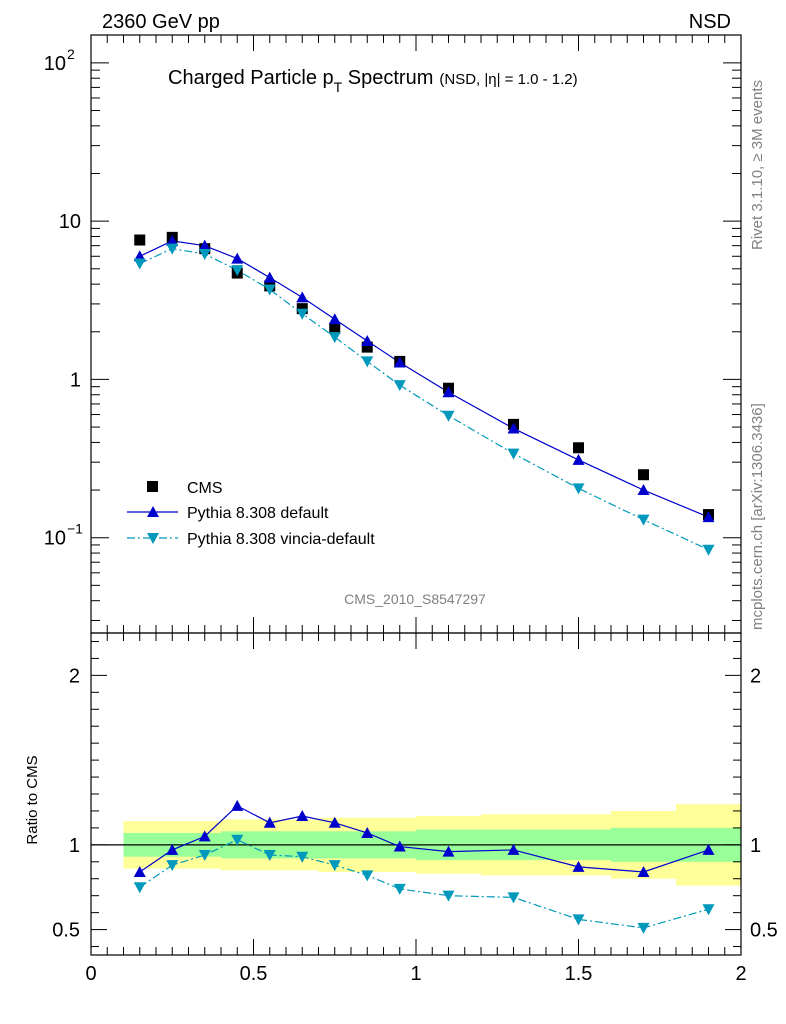  I want to click on legend-label-pythia-vincia: Pythia 8.308 vincia-default, so click(281, 539).